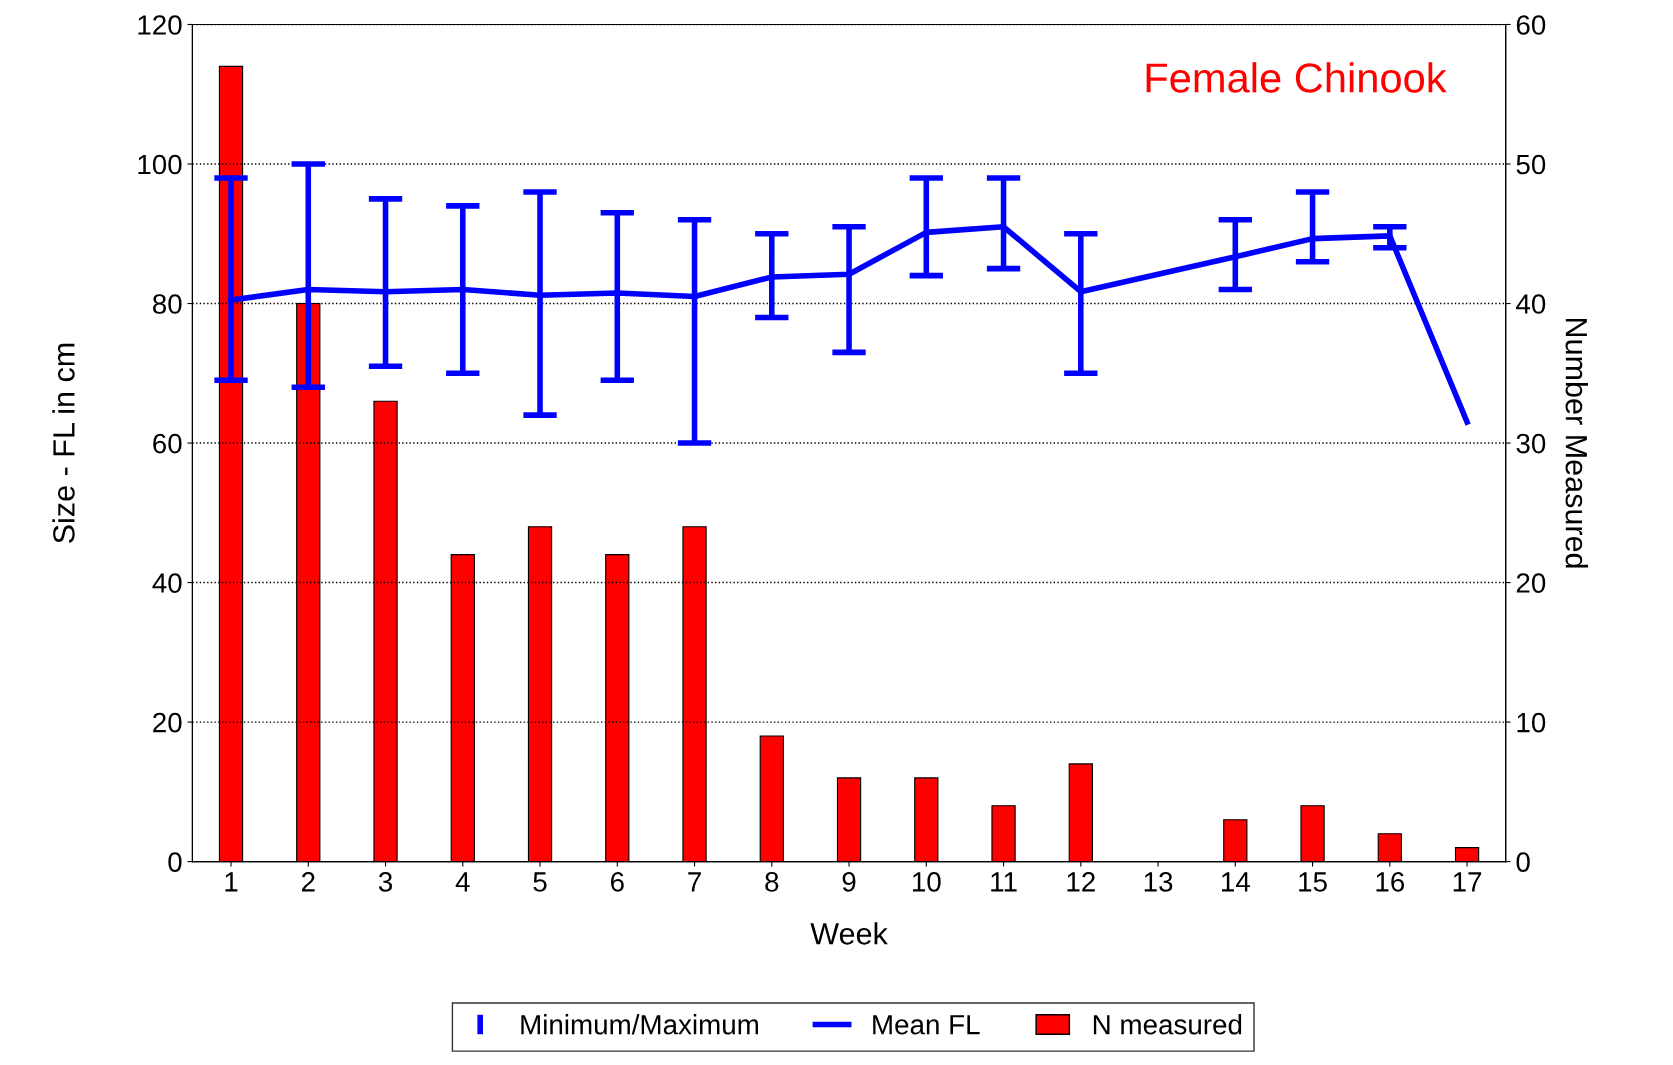  Describe the element at coordinates (1235, 882) in the screenshot. I see `x-tick-label: 14` at that location.